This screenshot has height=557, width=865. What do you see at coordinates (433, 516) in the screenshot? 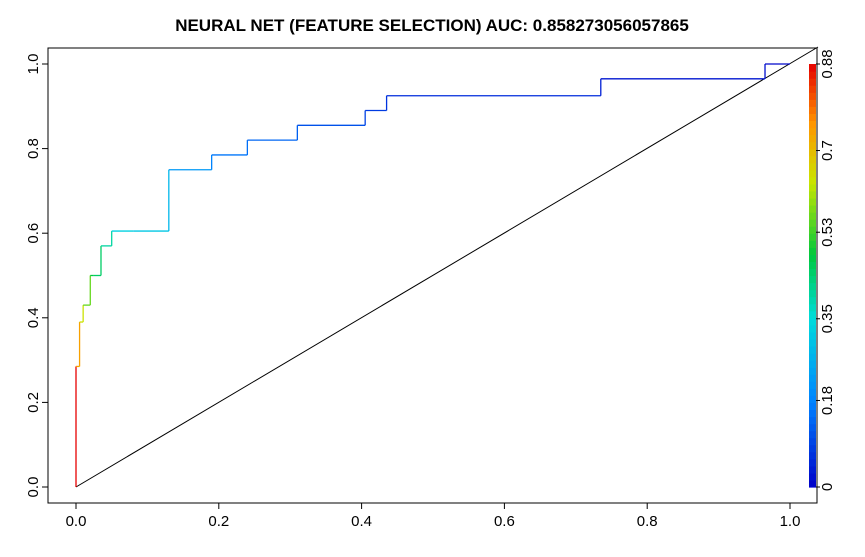
I see `x-axis: 0.0 0.2 0.4 0.6 0.8 1.0` at bounding box center [433, 516].